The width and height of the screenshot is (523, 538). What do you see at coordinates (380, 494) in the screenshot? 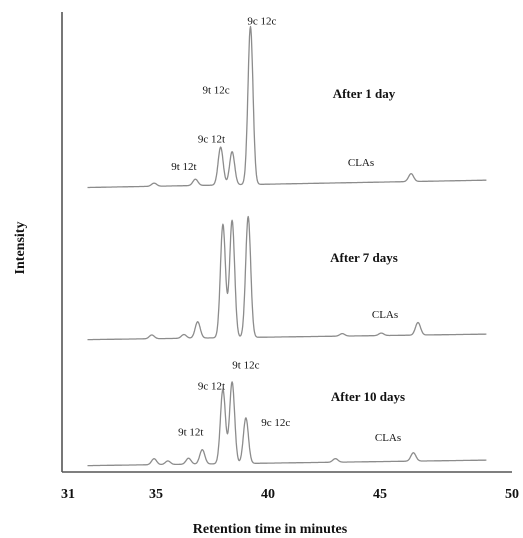
I see `x-tick-label: 45` at bounding box center [380, 494].